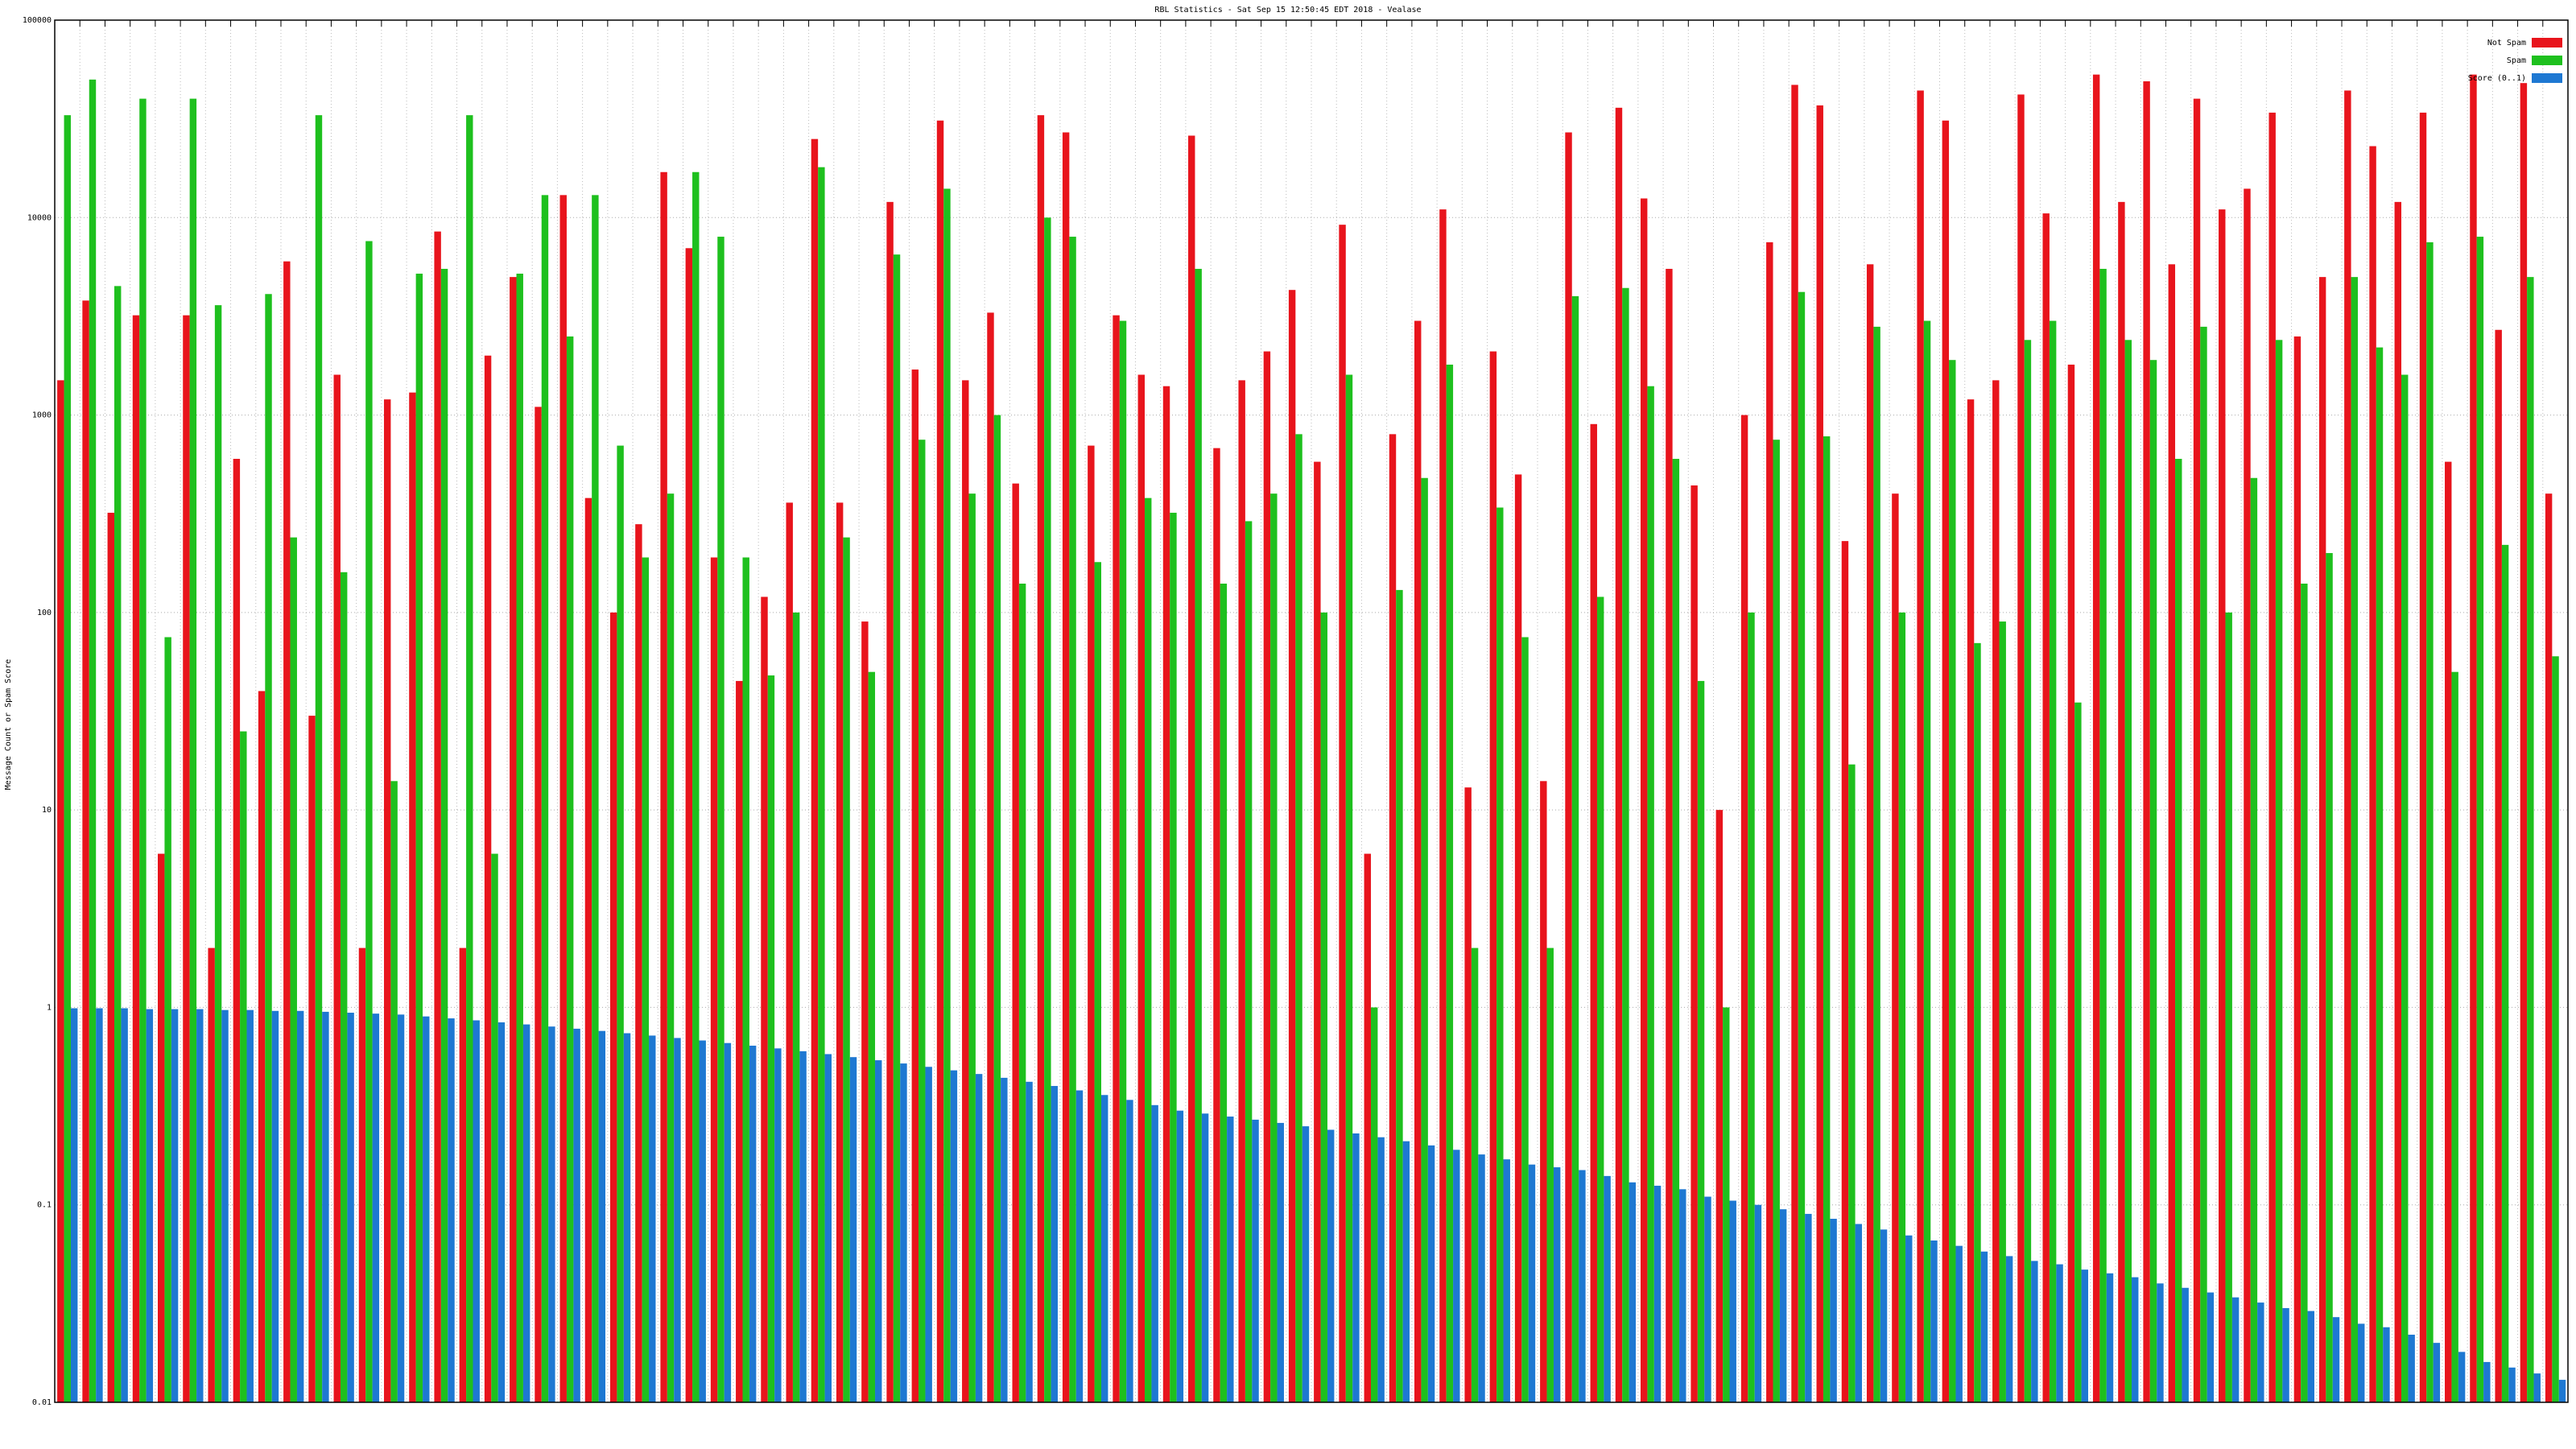 This screenshot has width=2576, height=1449. I want to click on legend-label: Not Spam, so click(2506, 43).